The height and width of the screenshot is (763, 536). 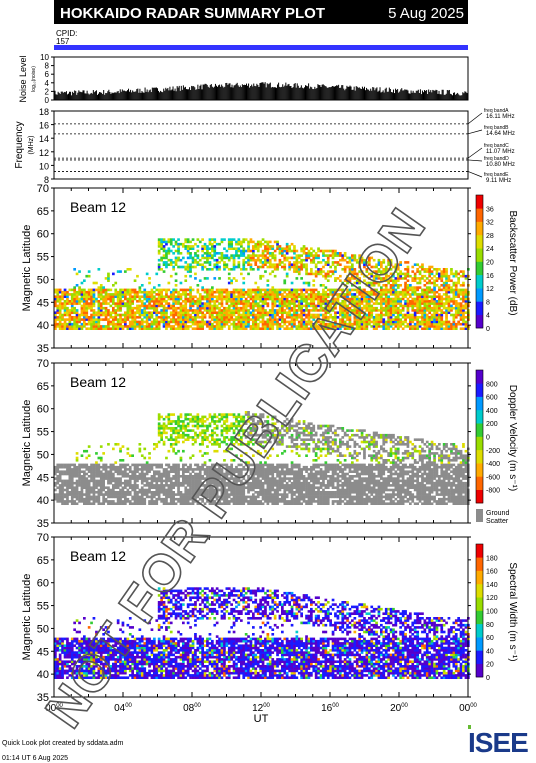 I want to click on freq-legend-value: 9.11 MHz, so click(x=498, y=181).